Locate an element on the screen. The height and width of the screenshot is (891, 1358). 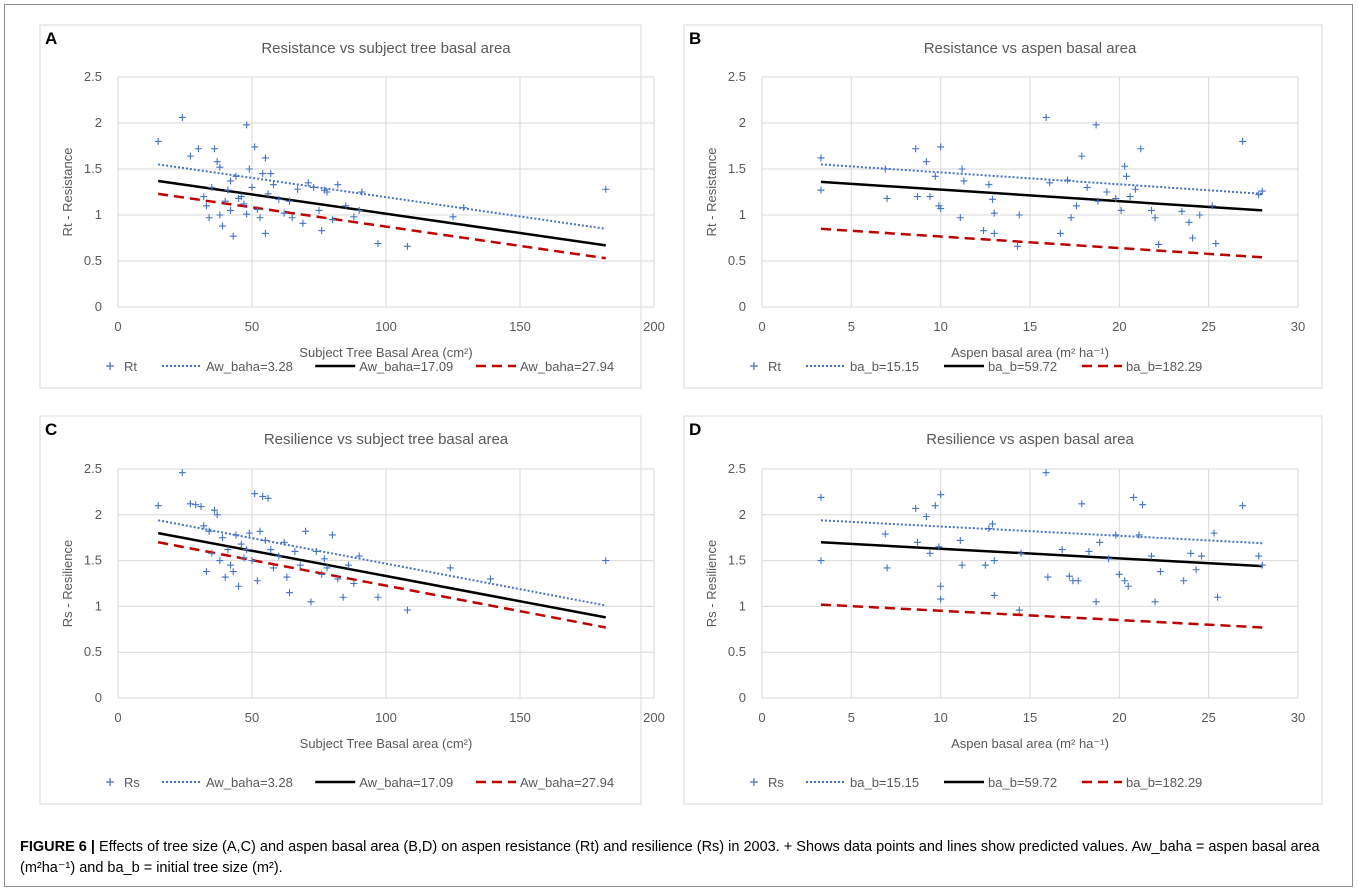
x-axis-label: Aspen basal area (m² ha⁻¹) is located at coordinates (1030, 743).